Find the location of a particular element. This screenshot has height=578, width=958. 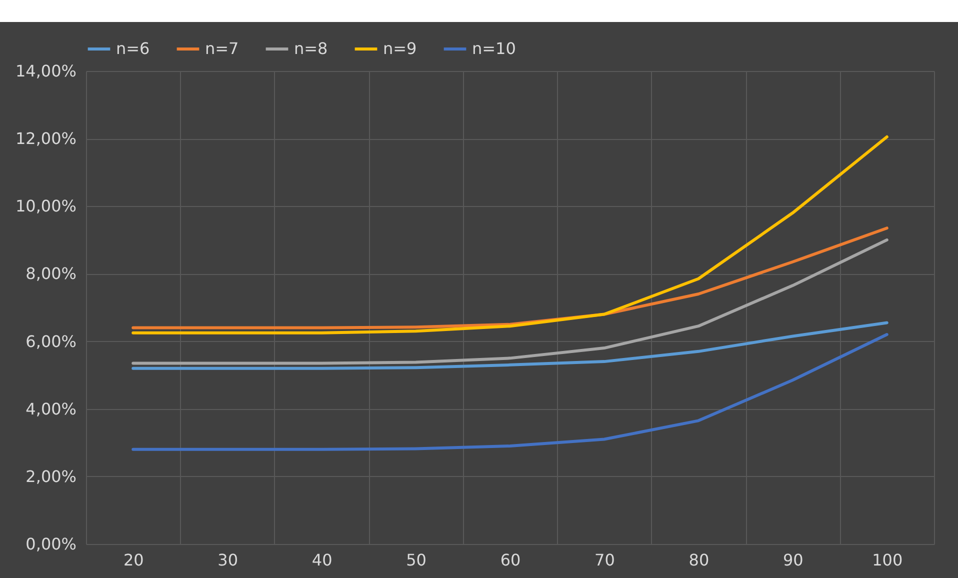

y-tick-label: 6,00% is located at coordinates (51, 341).